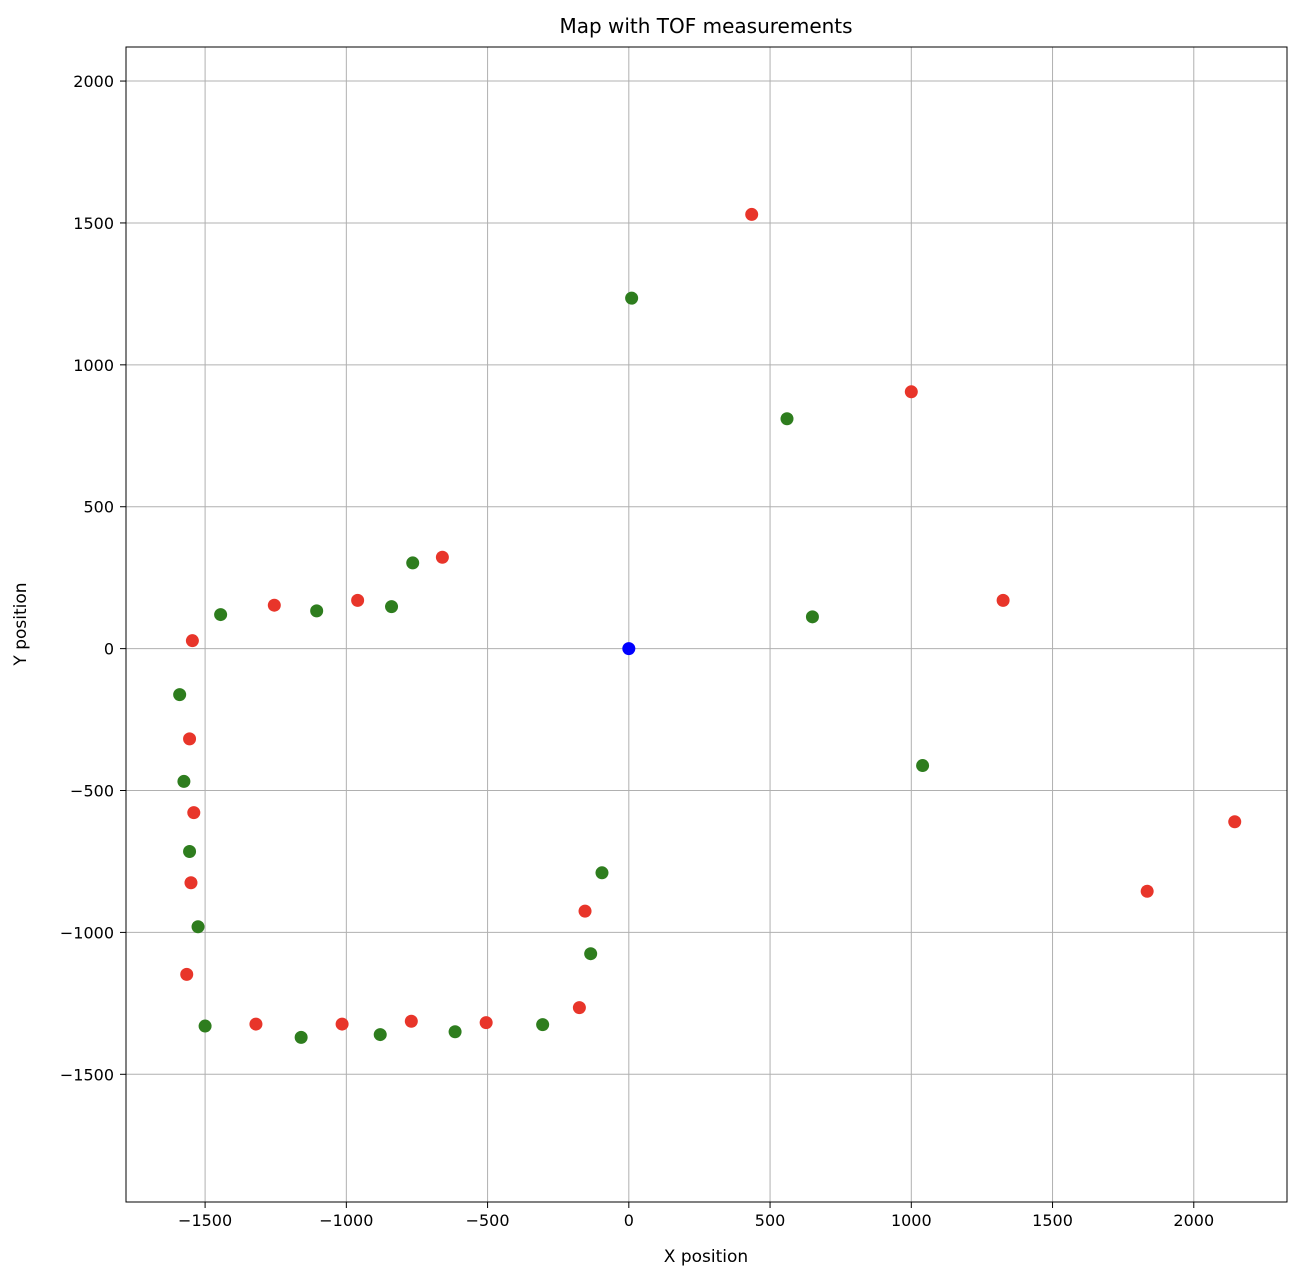  What do you see at coordinates (629, 1220) in the screenshot?
I see `x-tick-label: 0` at bounding box center [629, 1220].